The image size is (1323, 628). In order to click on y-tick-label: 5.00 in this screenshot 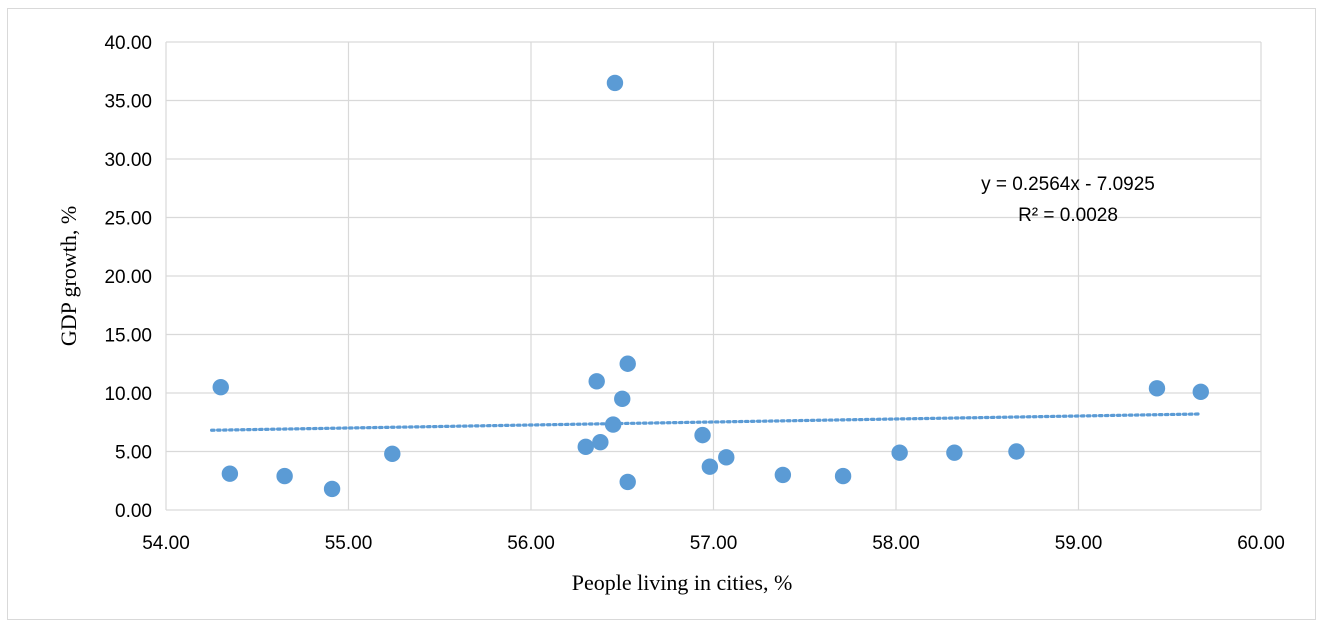, I will do `click(133, 453)`.